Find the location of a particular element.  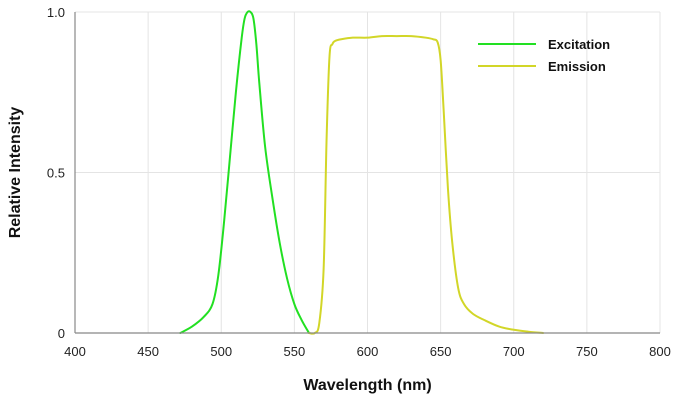

x-axis-title: Wavelength (nm) is located at coordinates (367, 385).